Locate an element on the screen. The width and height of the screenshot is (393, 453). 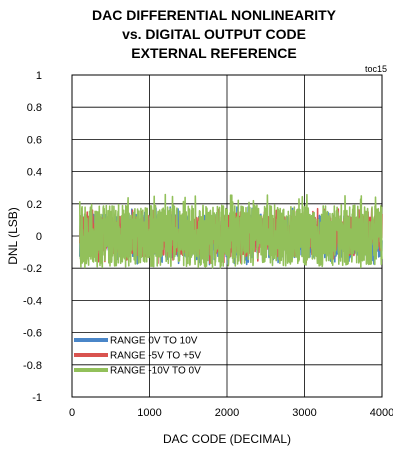
y-tick-label: -1 is located at coordinates (37, 398).